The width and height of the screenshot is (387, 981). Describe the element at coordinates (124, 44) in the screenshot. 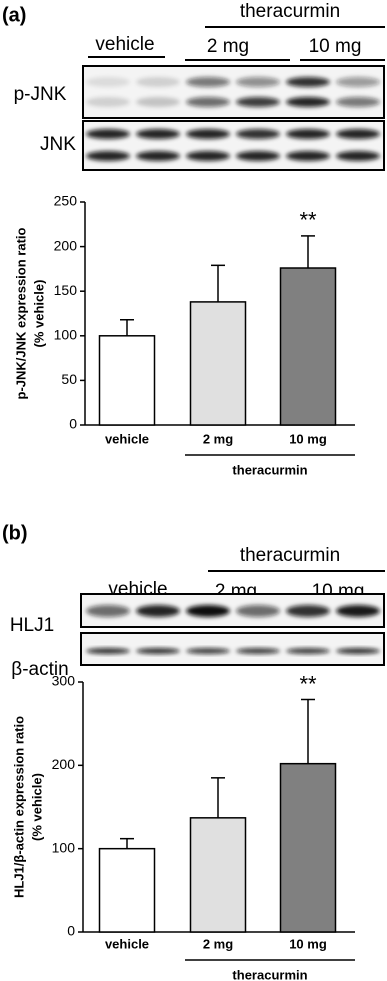

I see `lane-label: vehicle` at that location.